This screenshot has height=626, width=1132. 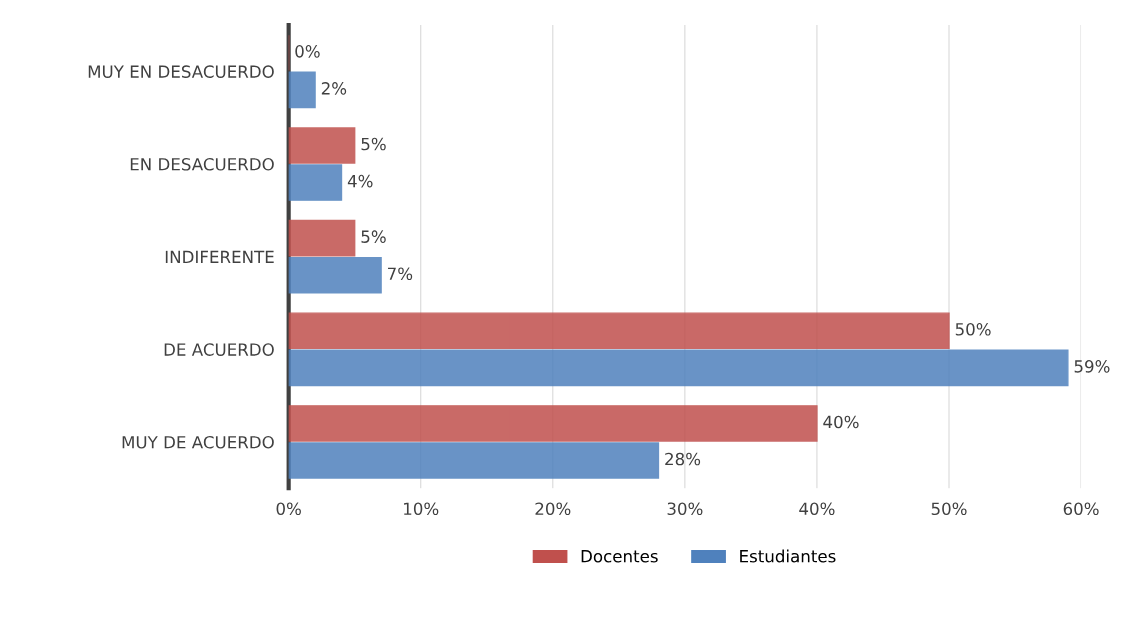 I want to click on y-tick-label: EN DESACUERDO, so click(x=202, y=164).